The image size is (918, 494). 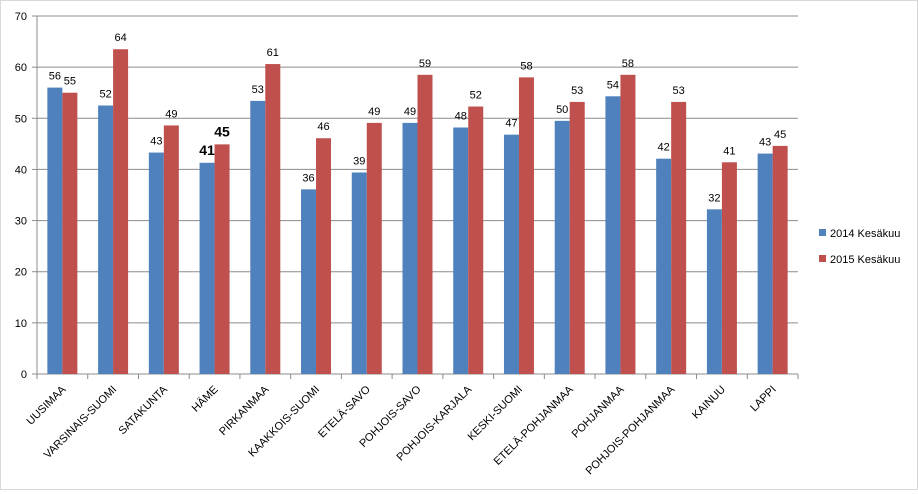 I want to click on x-tick-label: HÄME, so click(x=205, y=399).